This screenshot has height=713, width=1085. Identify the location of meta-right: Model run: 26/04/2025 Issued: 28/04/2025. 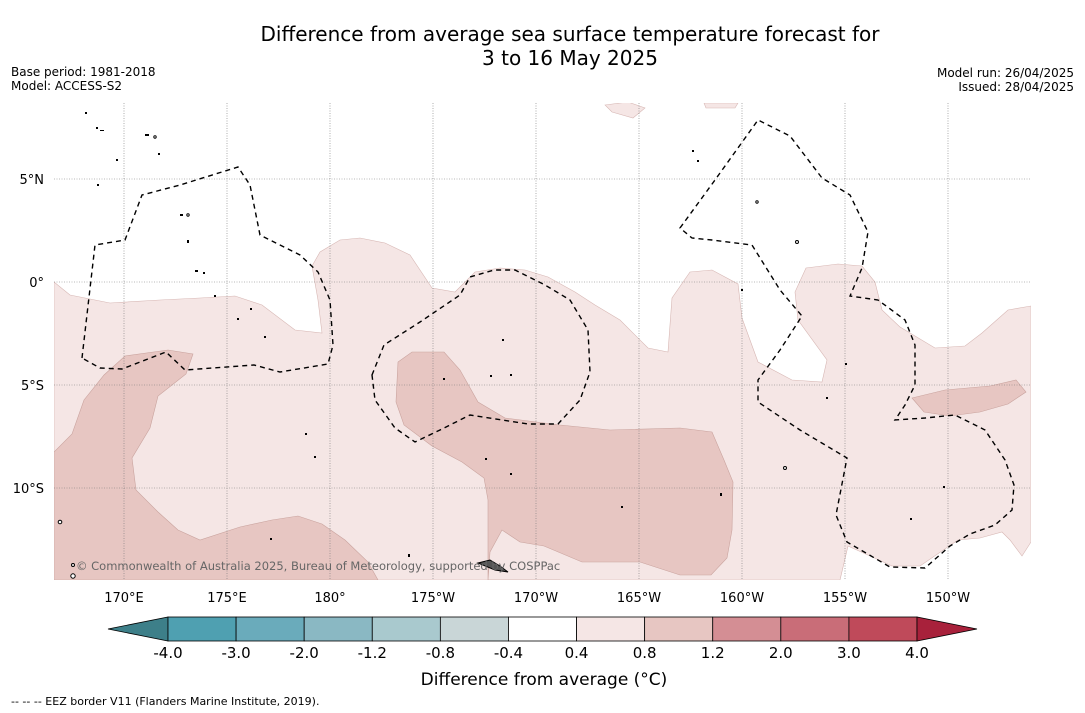
(1005, 80).